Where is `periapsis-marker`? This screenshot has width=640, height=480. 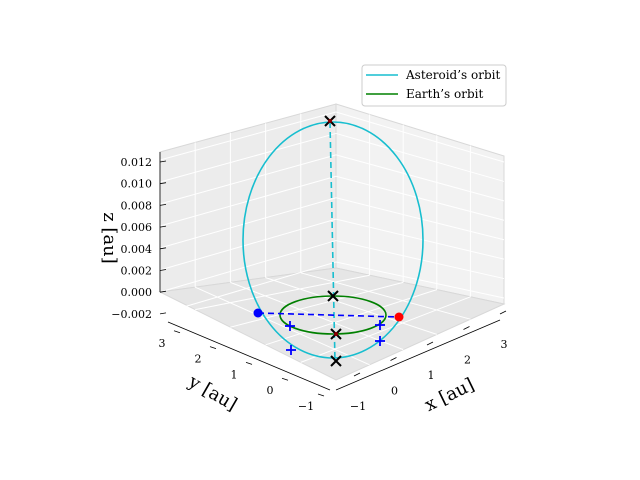 periapsis-marker is located at coordinates (336, 334).